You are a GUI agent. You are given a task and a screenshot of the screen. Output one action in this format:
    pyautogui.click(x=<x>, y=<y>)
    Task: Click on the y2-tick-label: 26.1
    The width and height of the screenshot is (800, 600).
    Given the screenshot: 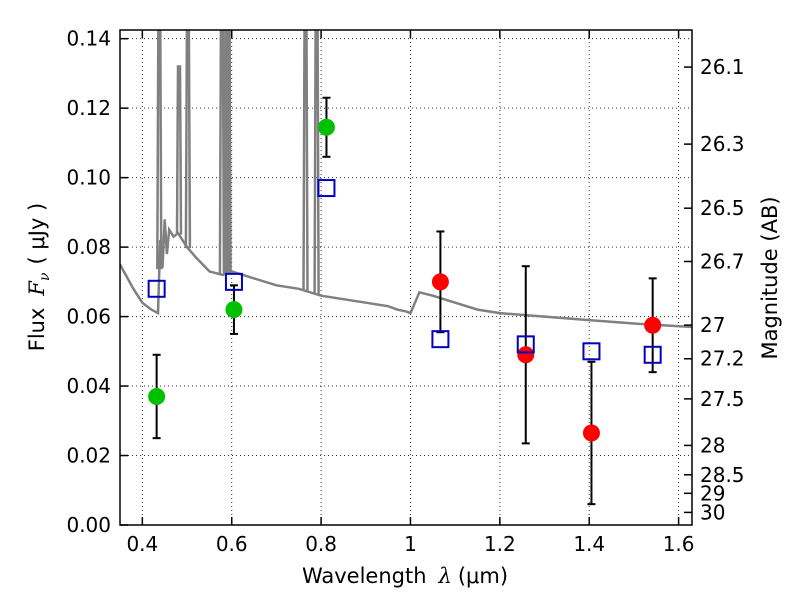 What is the action you would take?
    pyautogui.click(x=722, y=67)
    